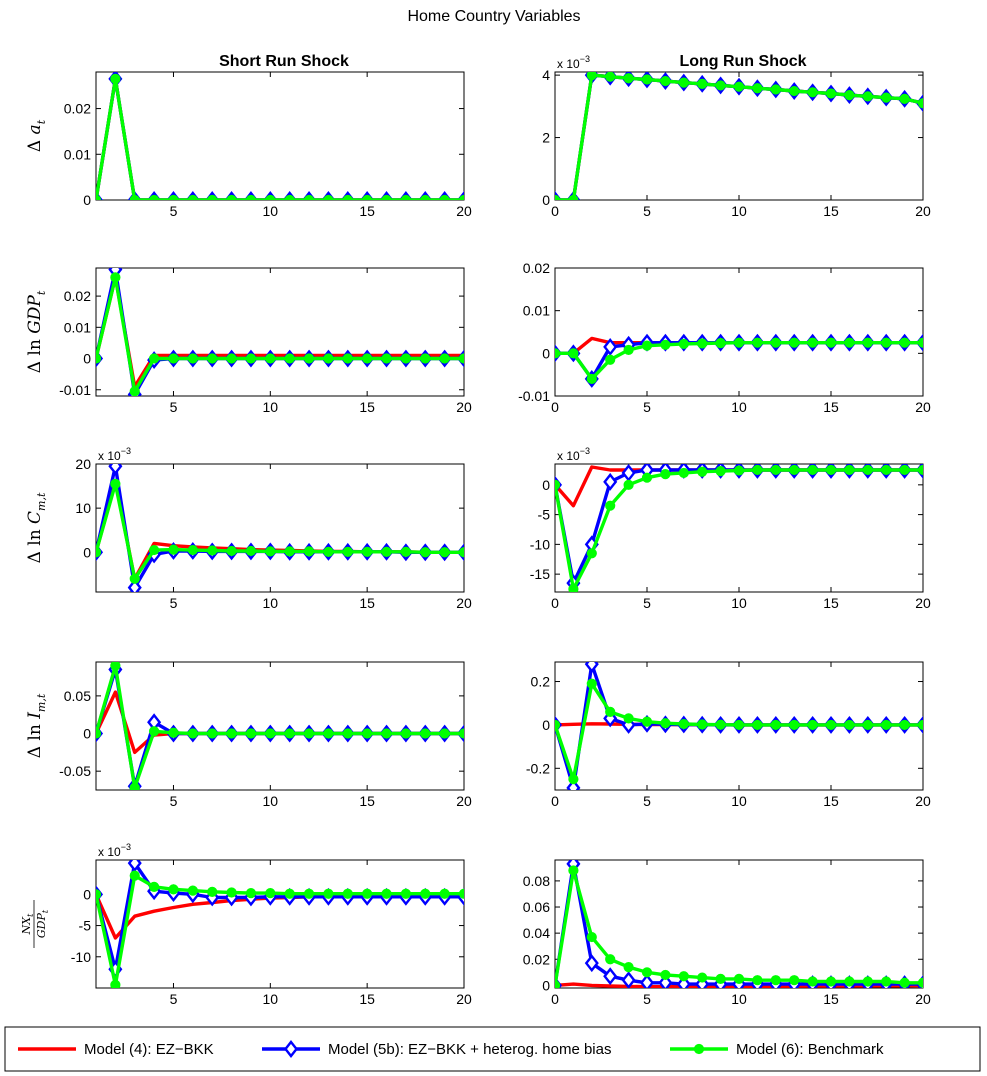 The image size is (987, 1076). What do you see at coordinates (536, 311) in the screenshot?
I see `y-tick-label: 0.01` at bounding box center [536, 311].